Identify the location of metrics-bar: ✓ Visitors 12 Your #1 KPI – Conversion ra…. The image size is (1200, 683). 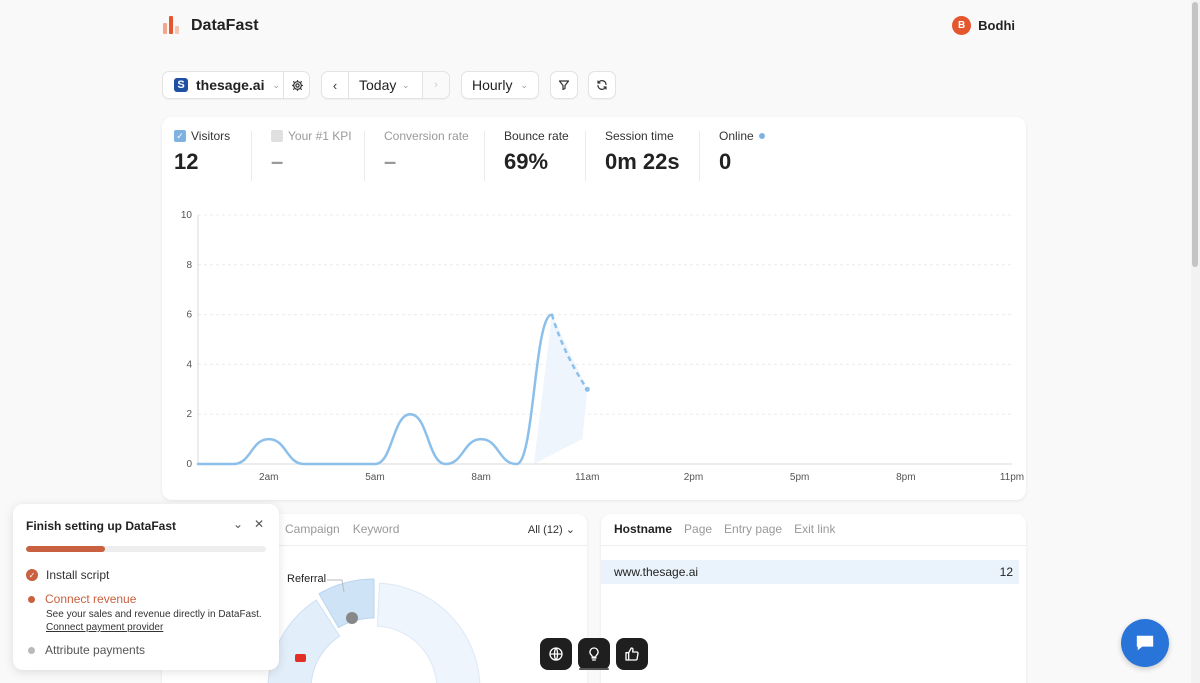
(594, 157).